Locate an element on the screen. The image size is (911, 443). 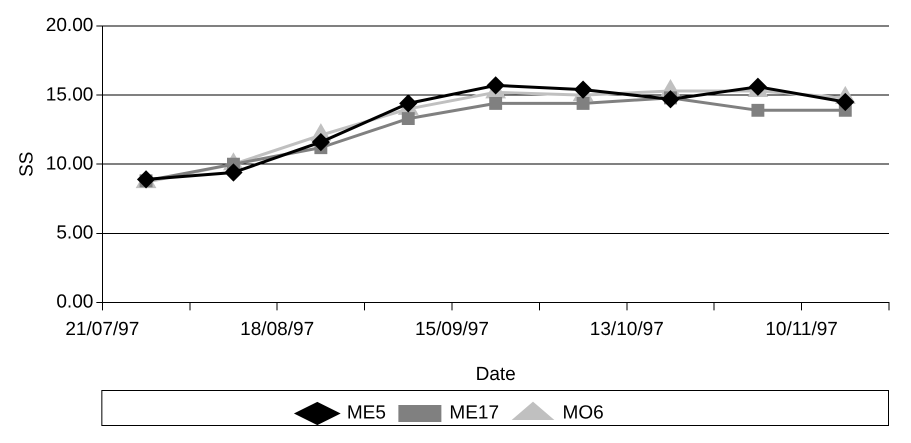
legend-label: ME17 is located at coordinates (474, 413).